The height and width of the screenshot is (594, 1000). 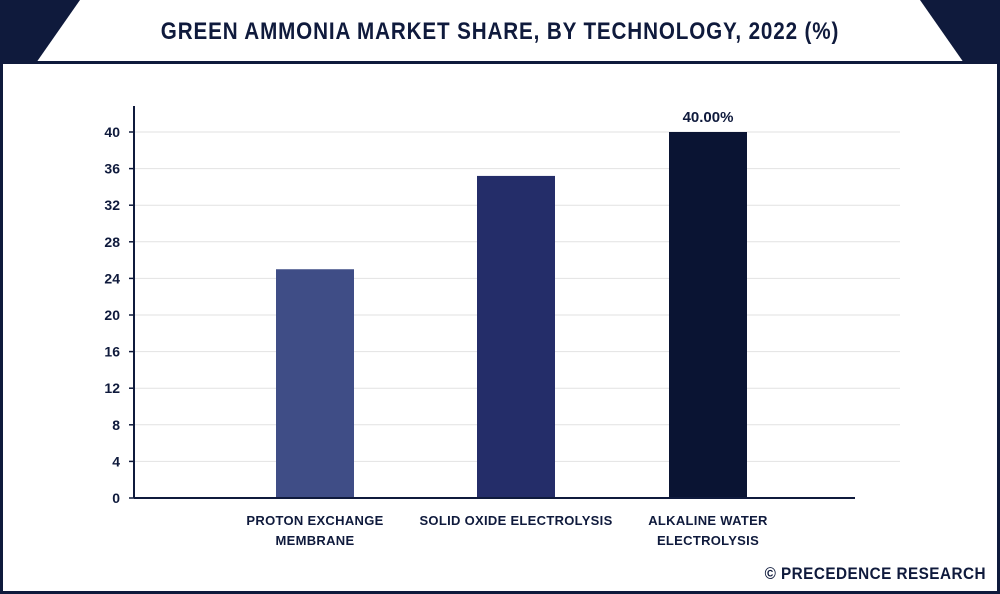 I want to click on right-corner-decoration, so click(x=960, y=31).